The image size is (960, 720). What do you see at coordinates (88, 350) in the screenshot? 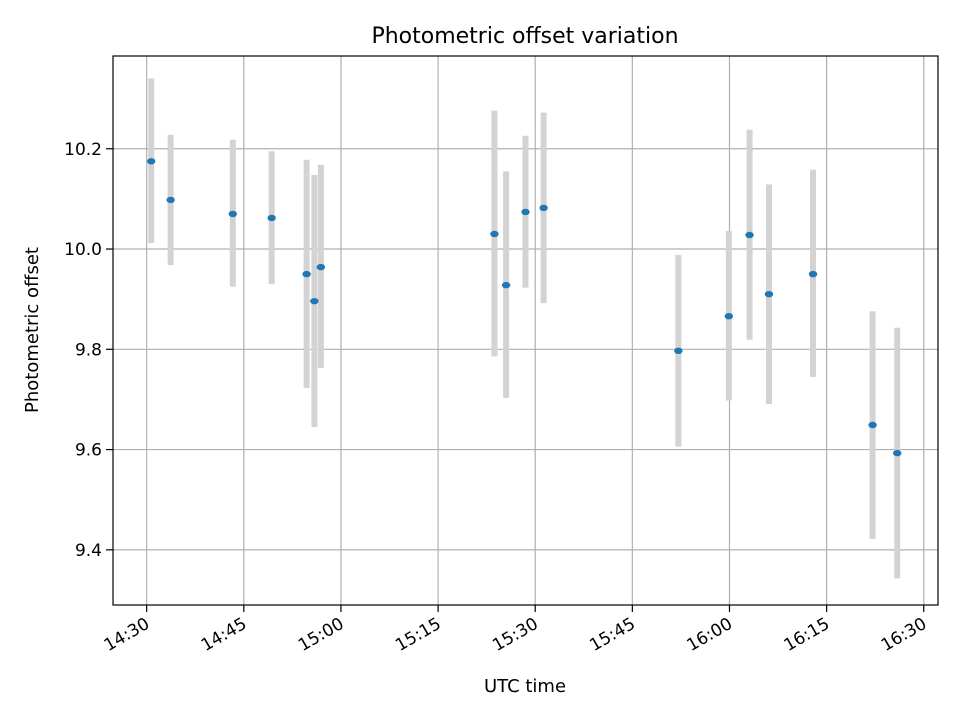
I see `y-tick-label-2: 9.8` at bounding box center [88, 350].